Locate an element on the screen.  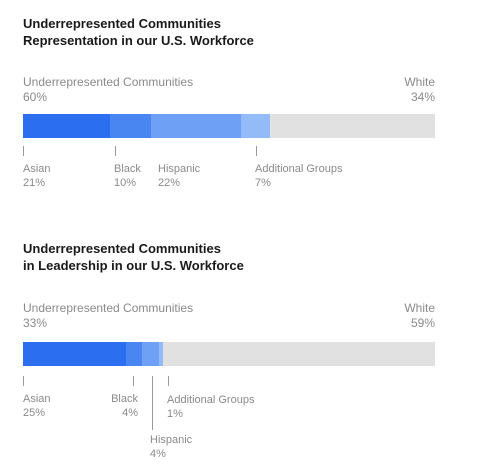
chart1-urc-value: 60% is located at coordinates (35, 97).